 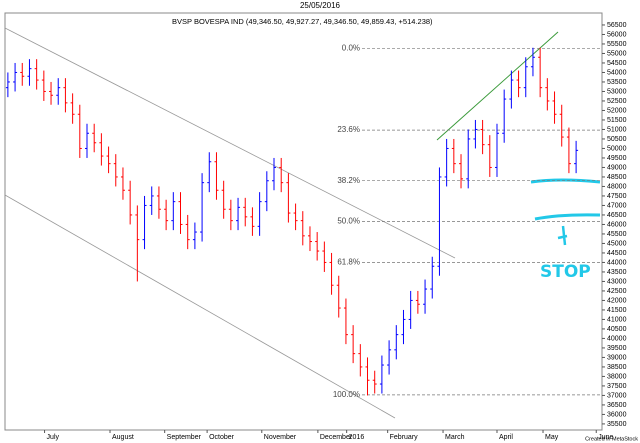 What do you see at coordinates (617, 91) in the screenshot?
I see `y-tick-label: 53000` at bounding box center [617, 91].